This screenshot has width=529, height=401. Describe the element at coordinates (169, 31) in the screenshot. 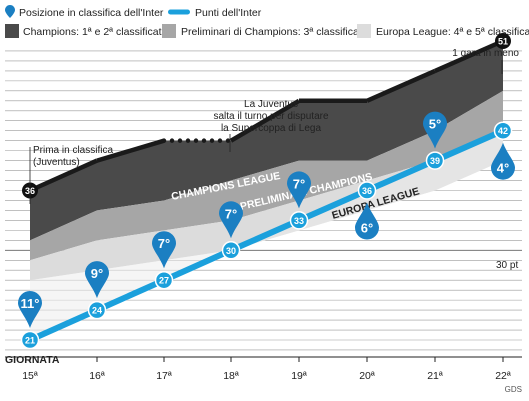

I see `legend-preliminari-swatch` at that location.